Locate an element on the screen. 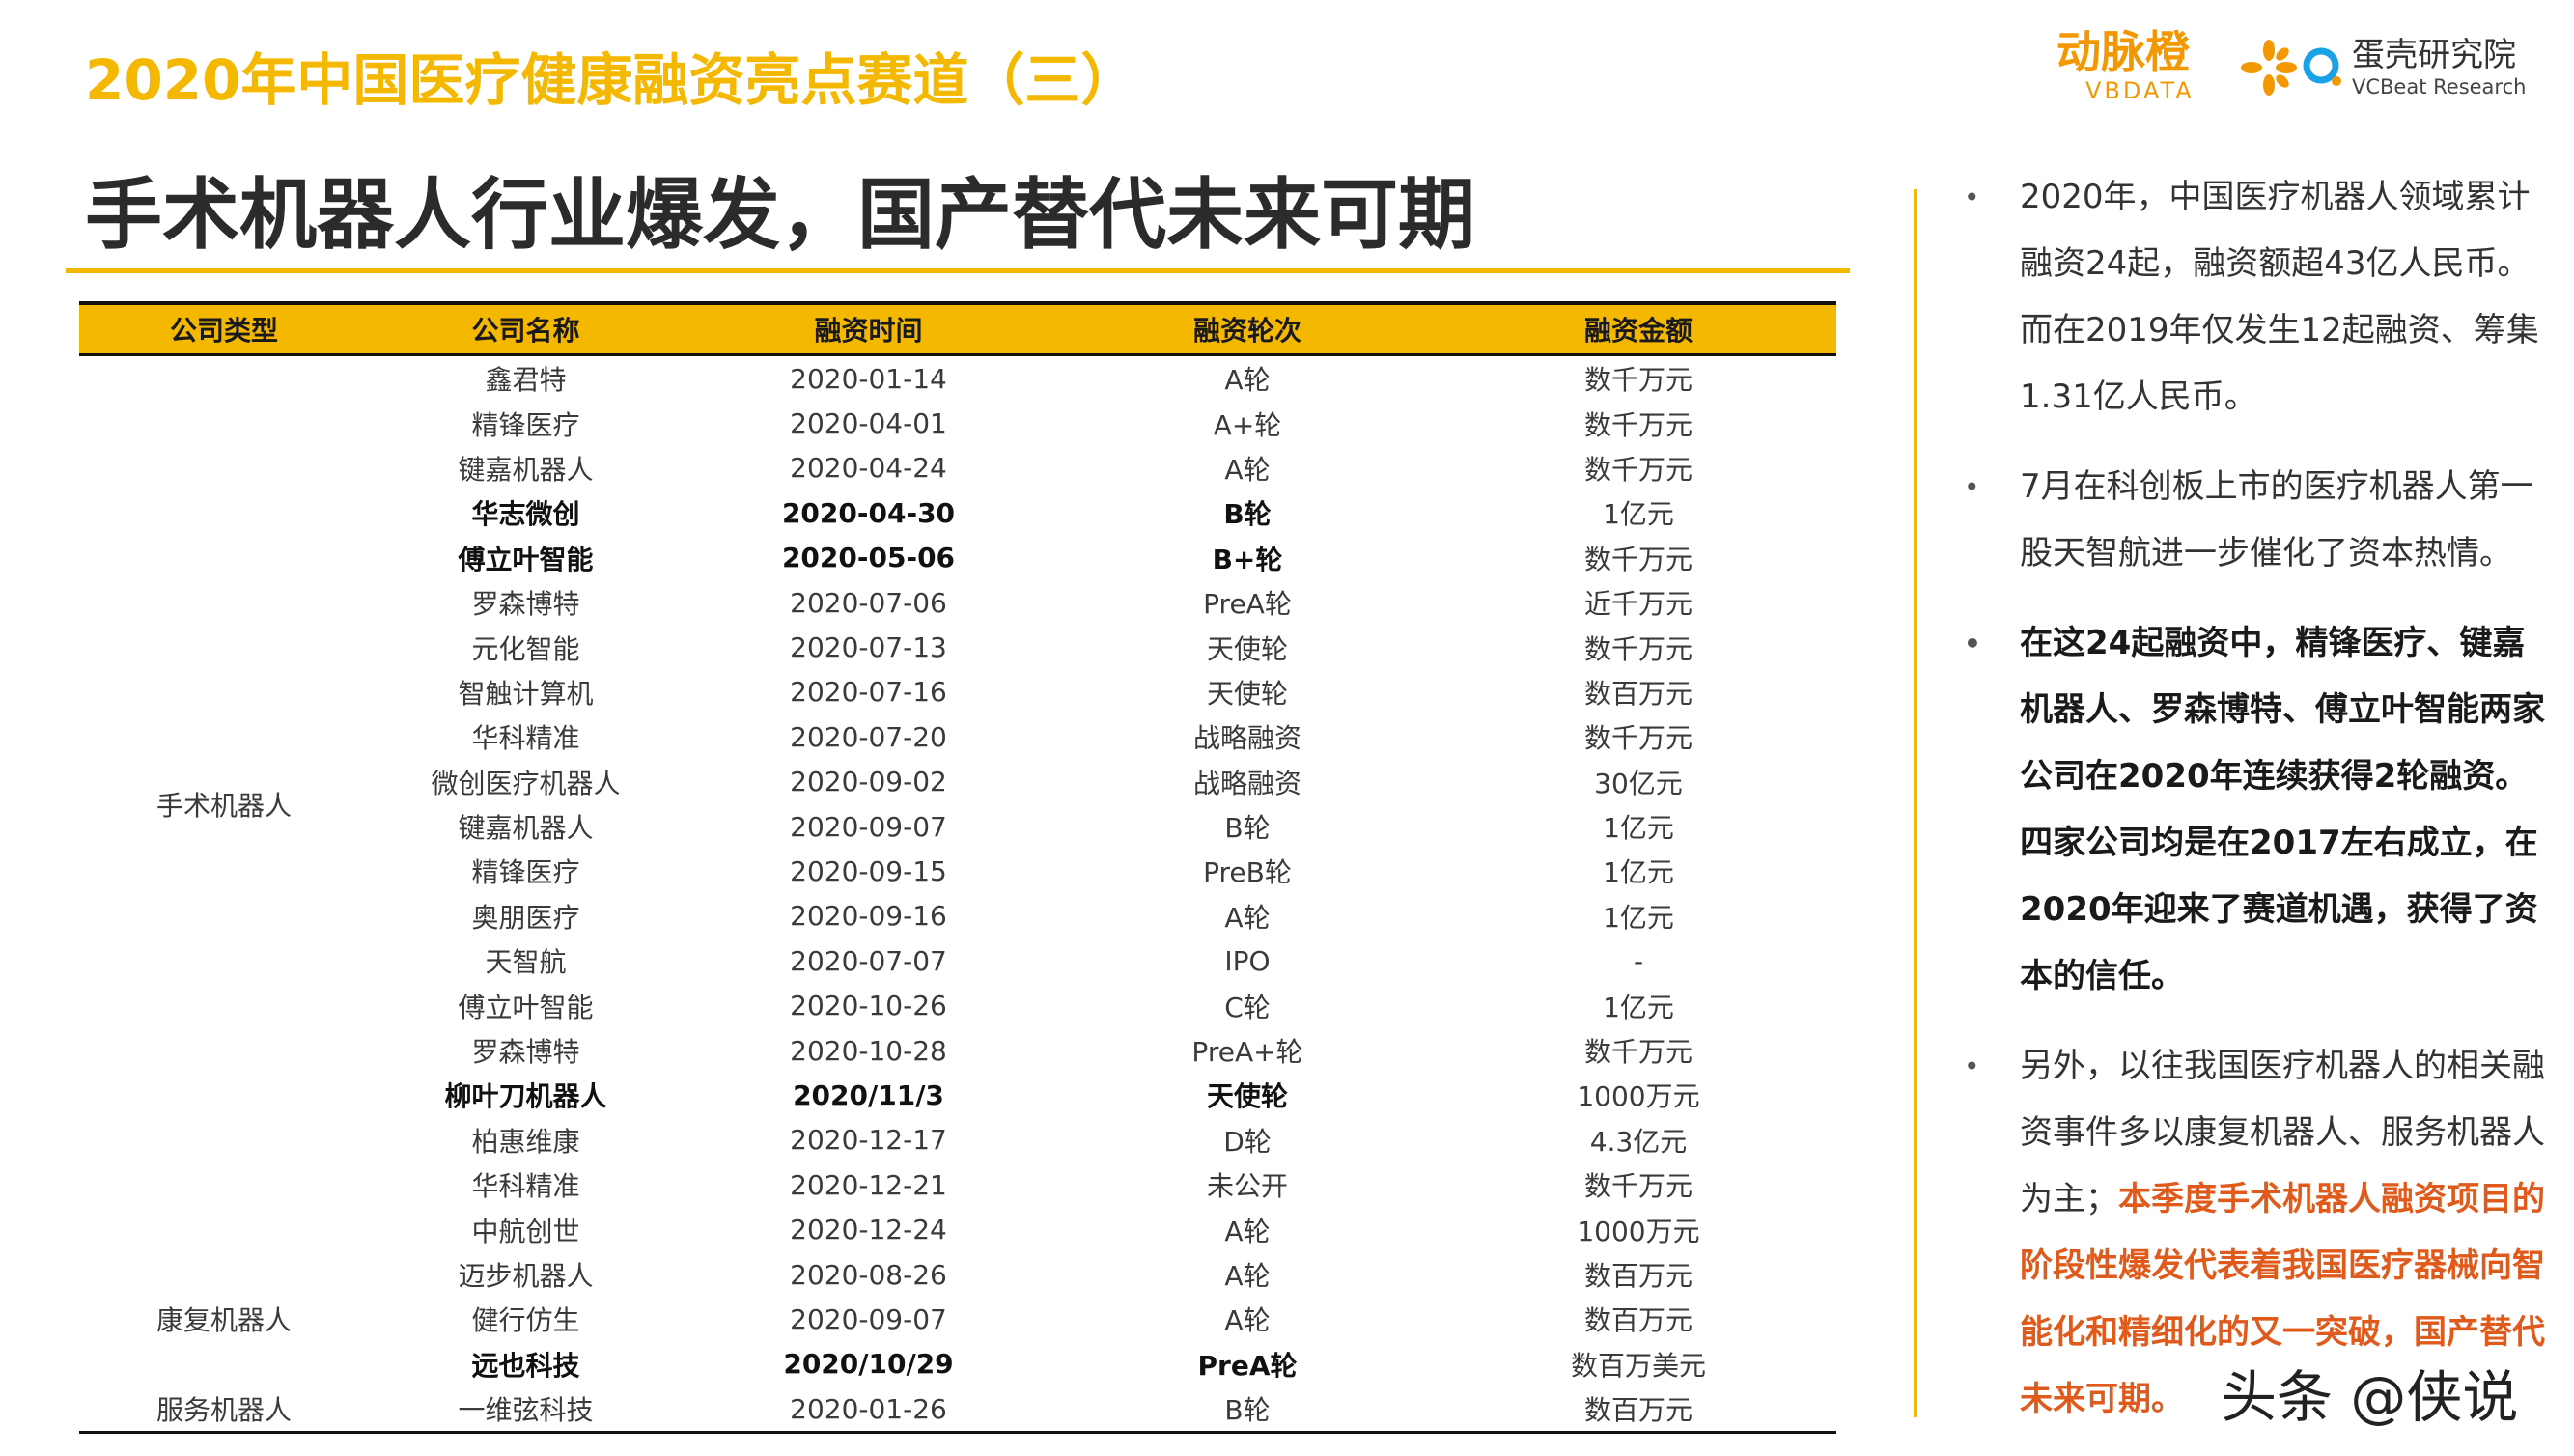  table-row: 服务机器人 一维弦科技 2020-01-26 B轮 数百万元 is located at coordinates (957, 1411).